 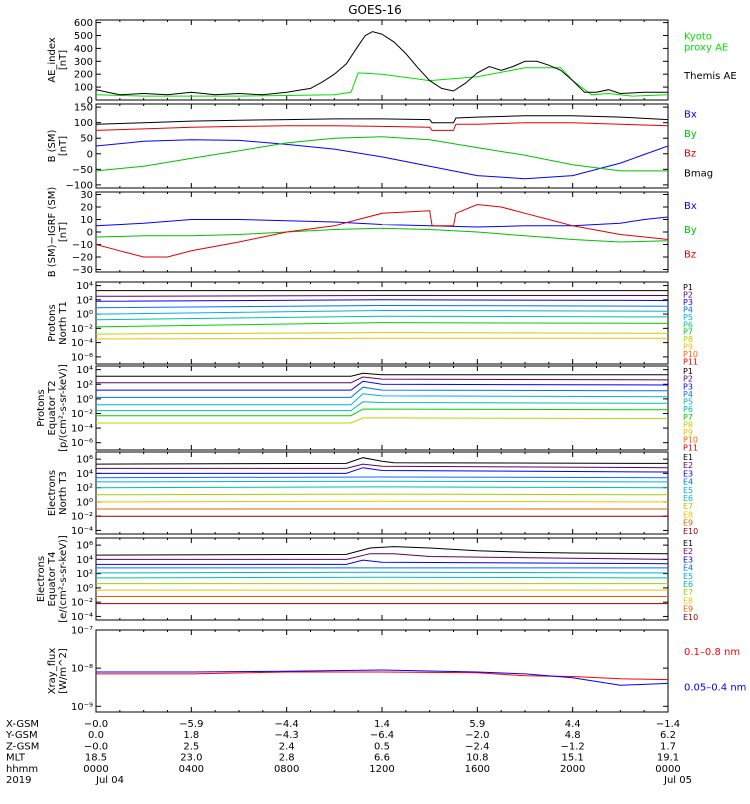 I want to click on legend-label: 0.05–0.4 nm, so click(x=715, y=688).